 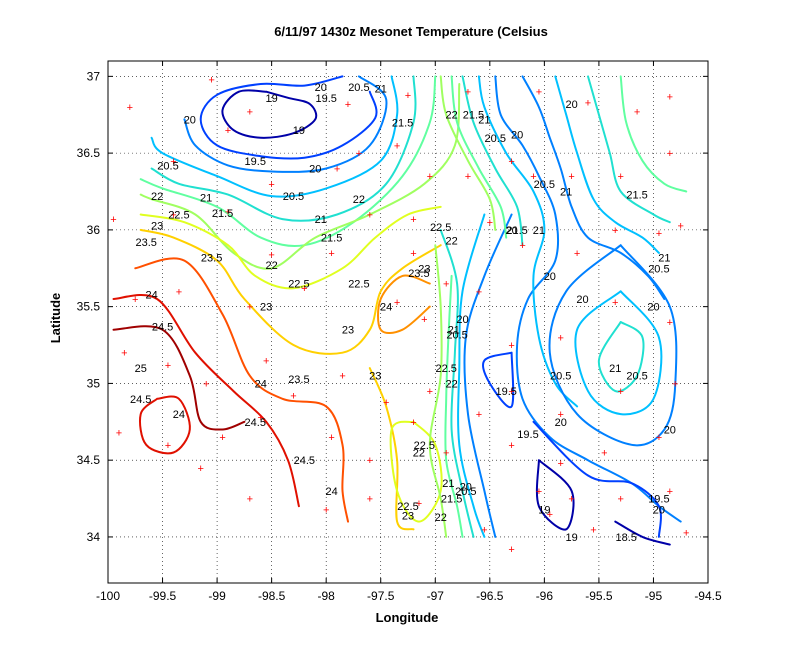 What do you see at coordinates (94, 76) in the screenshot?
I see `y-tick-label: 37` at bounding box center [94, 76].